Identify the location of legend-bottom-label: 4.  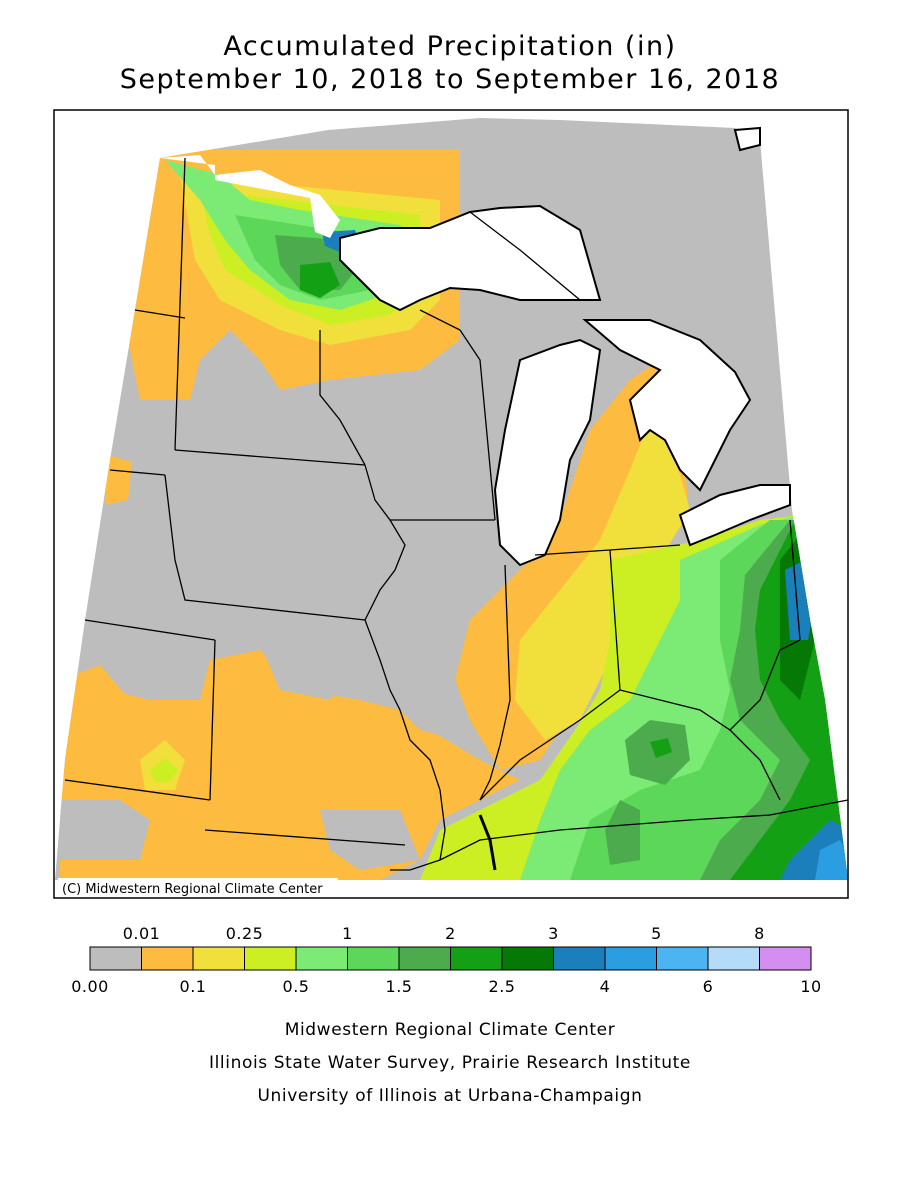
(605, 986).